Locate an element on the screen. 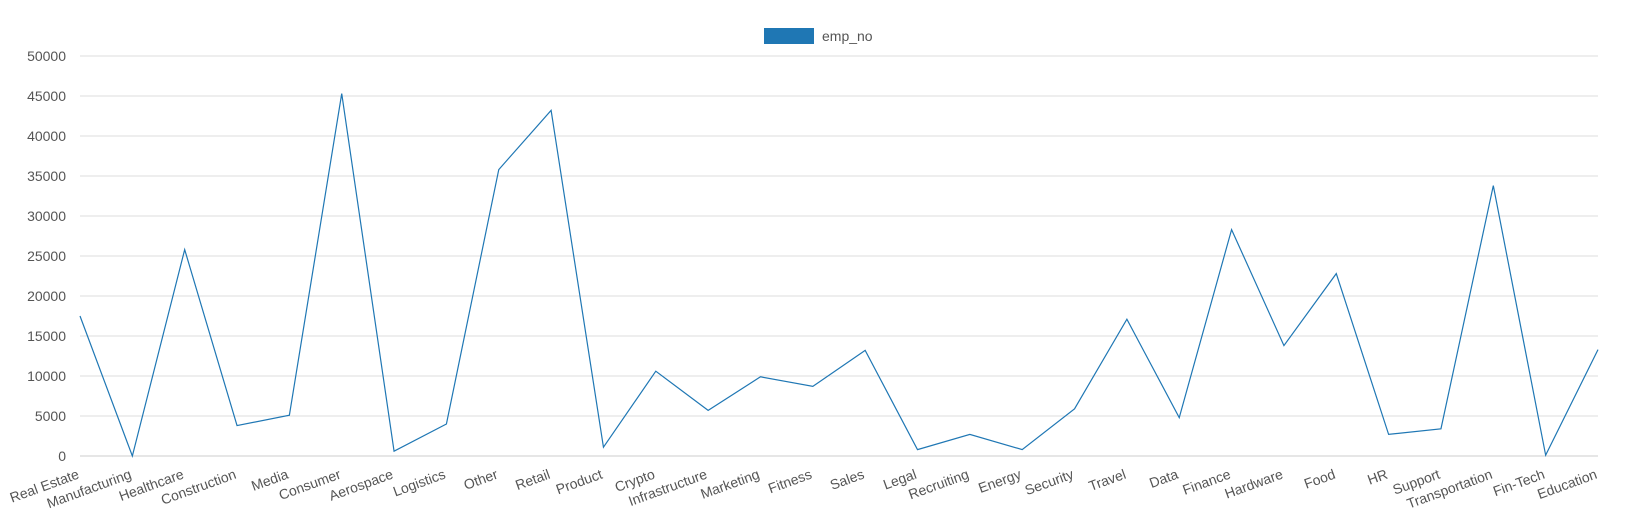 This screenshot has height=530, width=1637. x-tick-label: Marketing is located at coordinates (729, 484).